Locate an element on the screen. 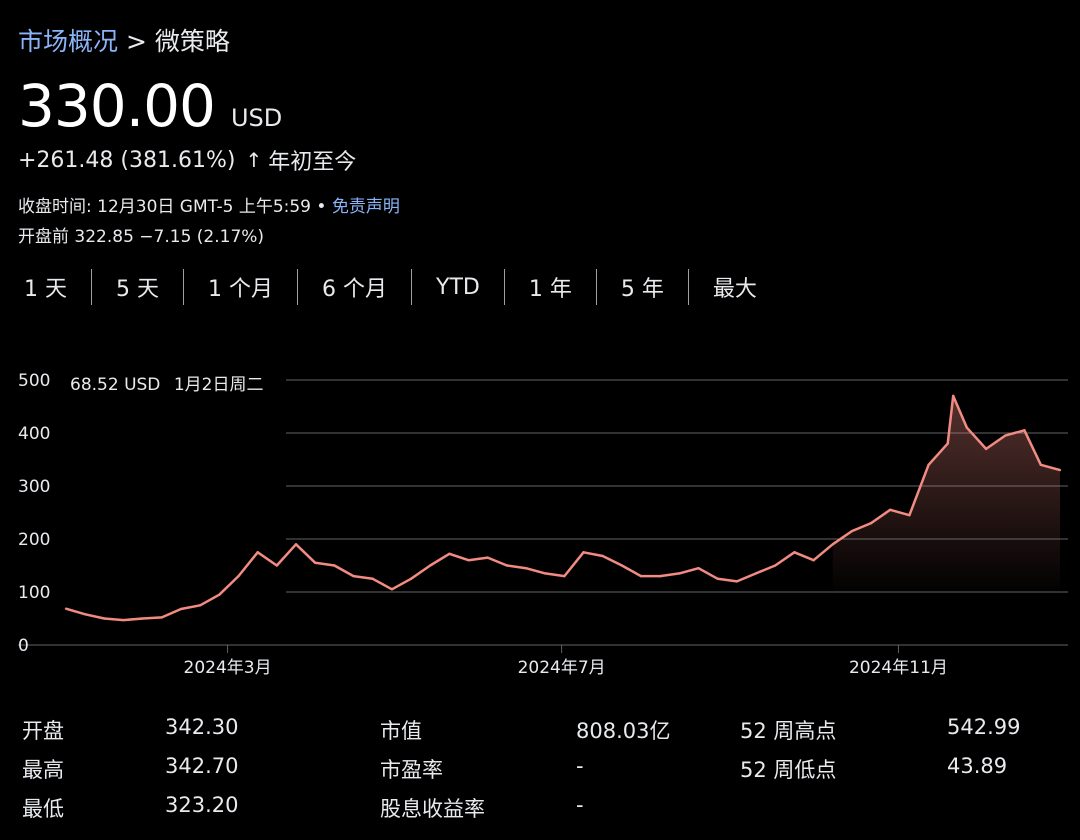 Image resolution: width=1080 pixels, height=840 pixels. tooltip-date: 1月2日周二 is located at coordinates (218, 385).